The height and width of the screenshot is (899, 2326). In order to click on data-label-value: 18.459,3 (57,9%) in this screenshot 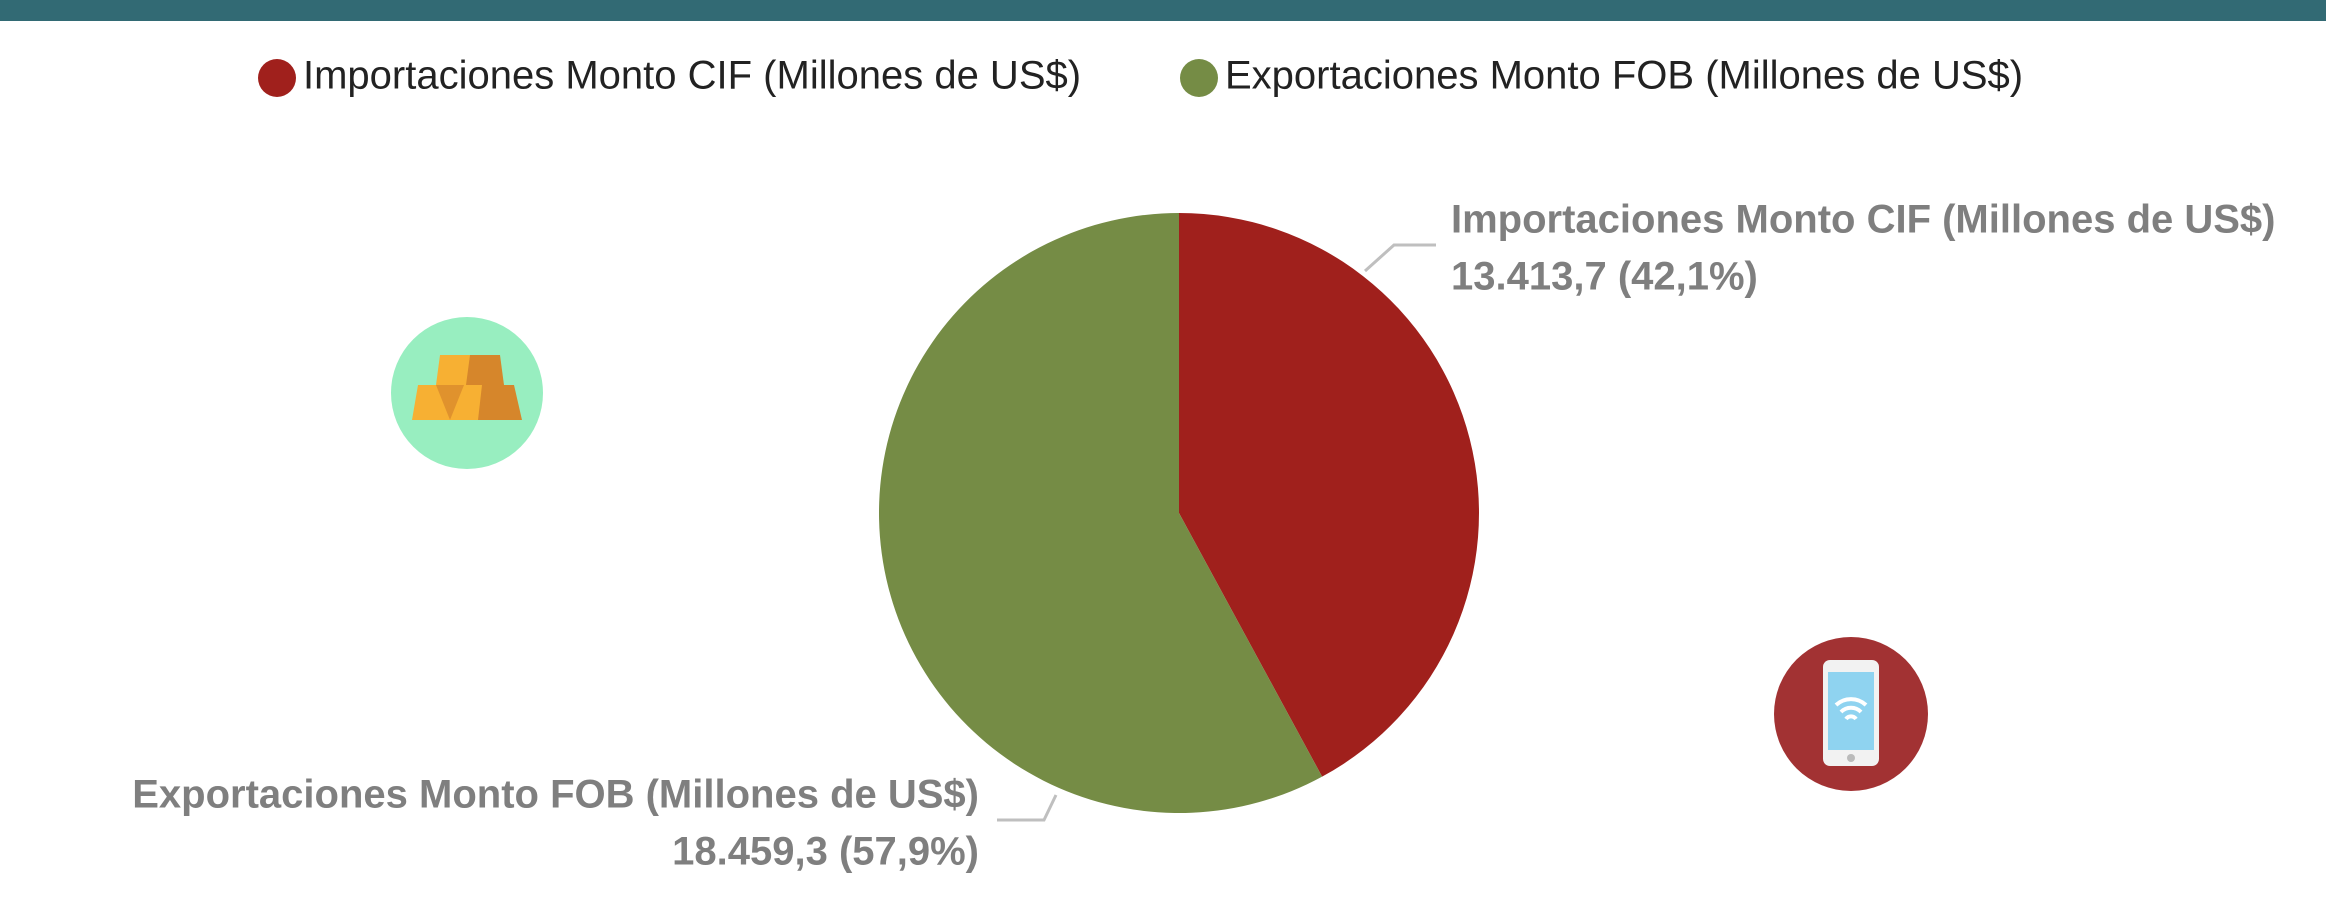, I will do `click(825, 852)`.